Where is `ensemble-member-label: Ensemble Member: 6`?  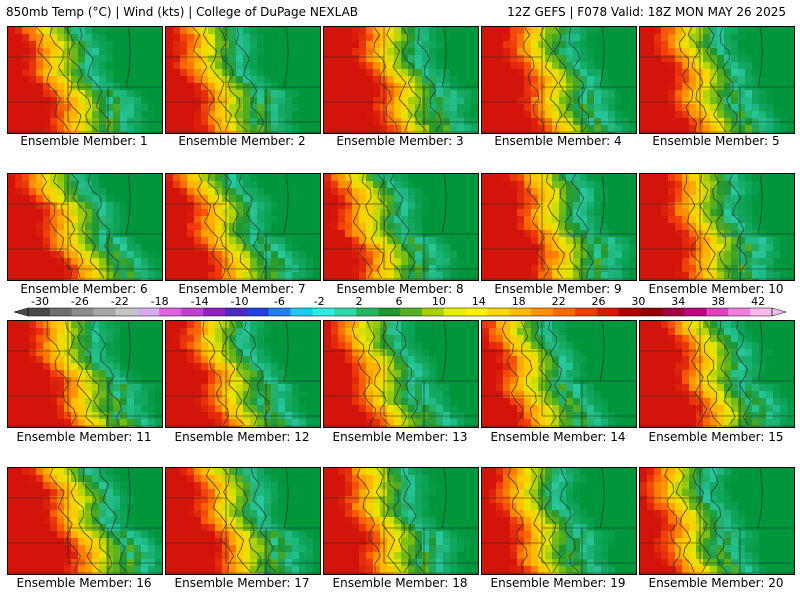 ensemble-member-label: Ensemble Member: 6 is located at coordinates (84, 289).